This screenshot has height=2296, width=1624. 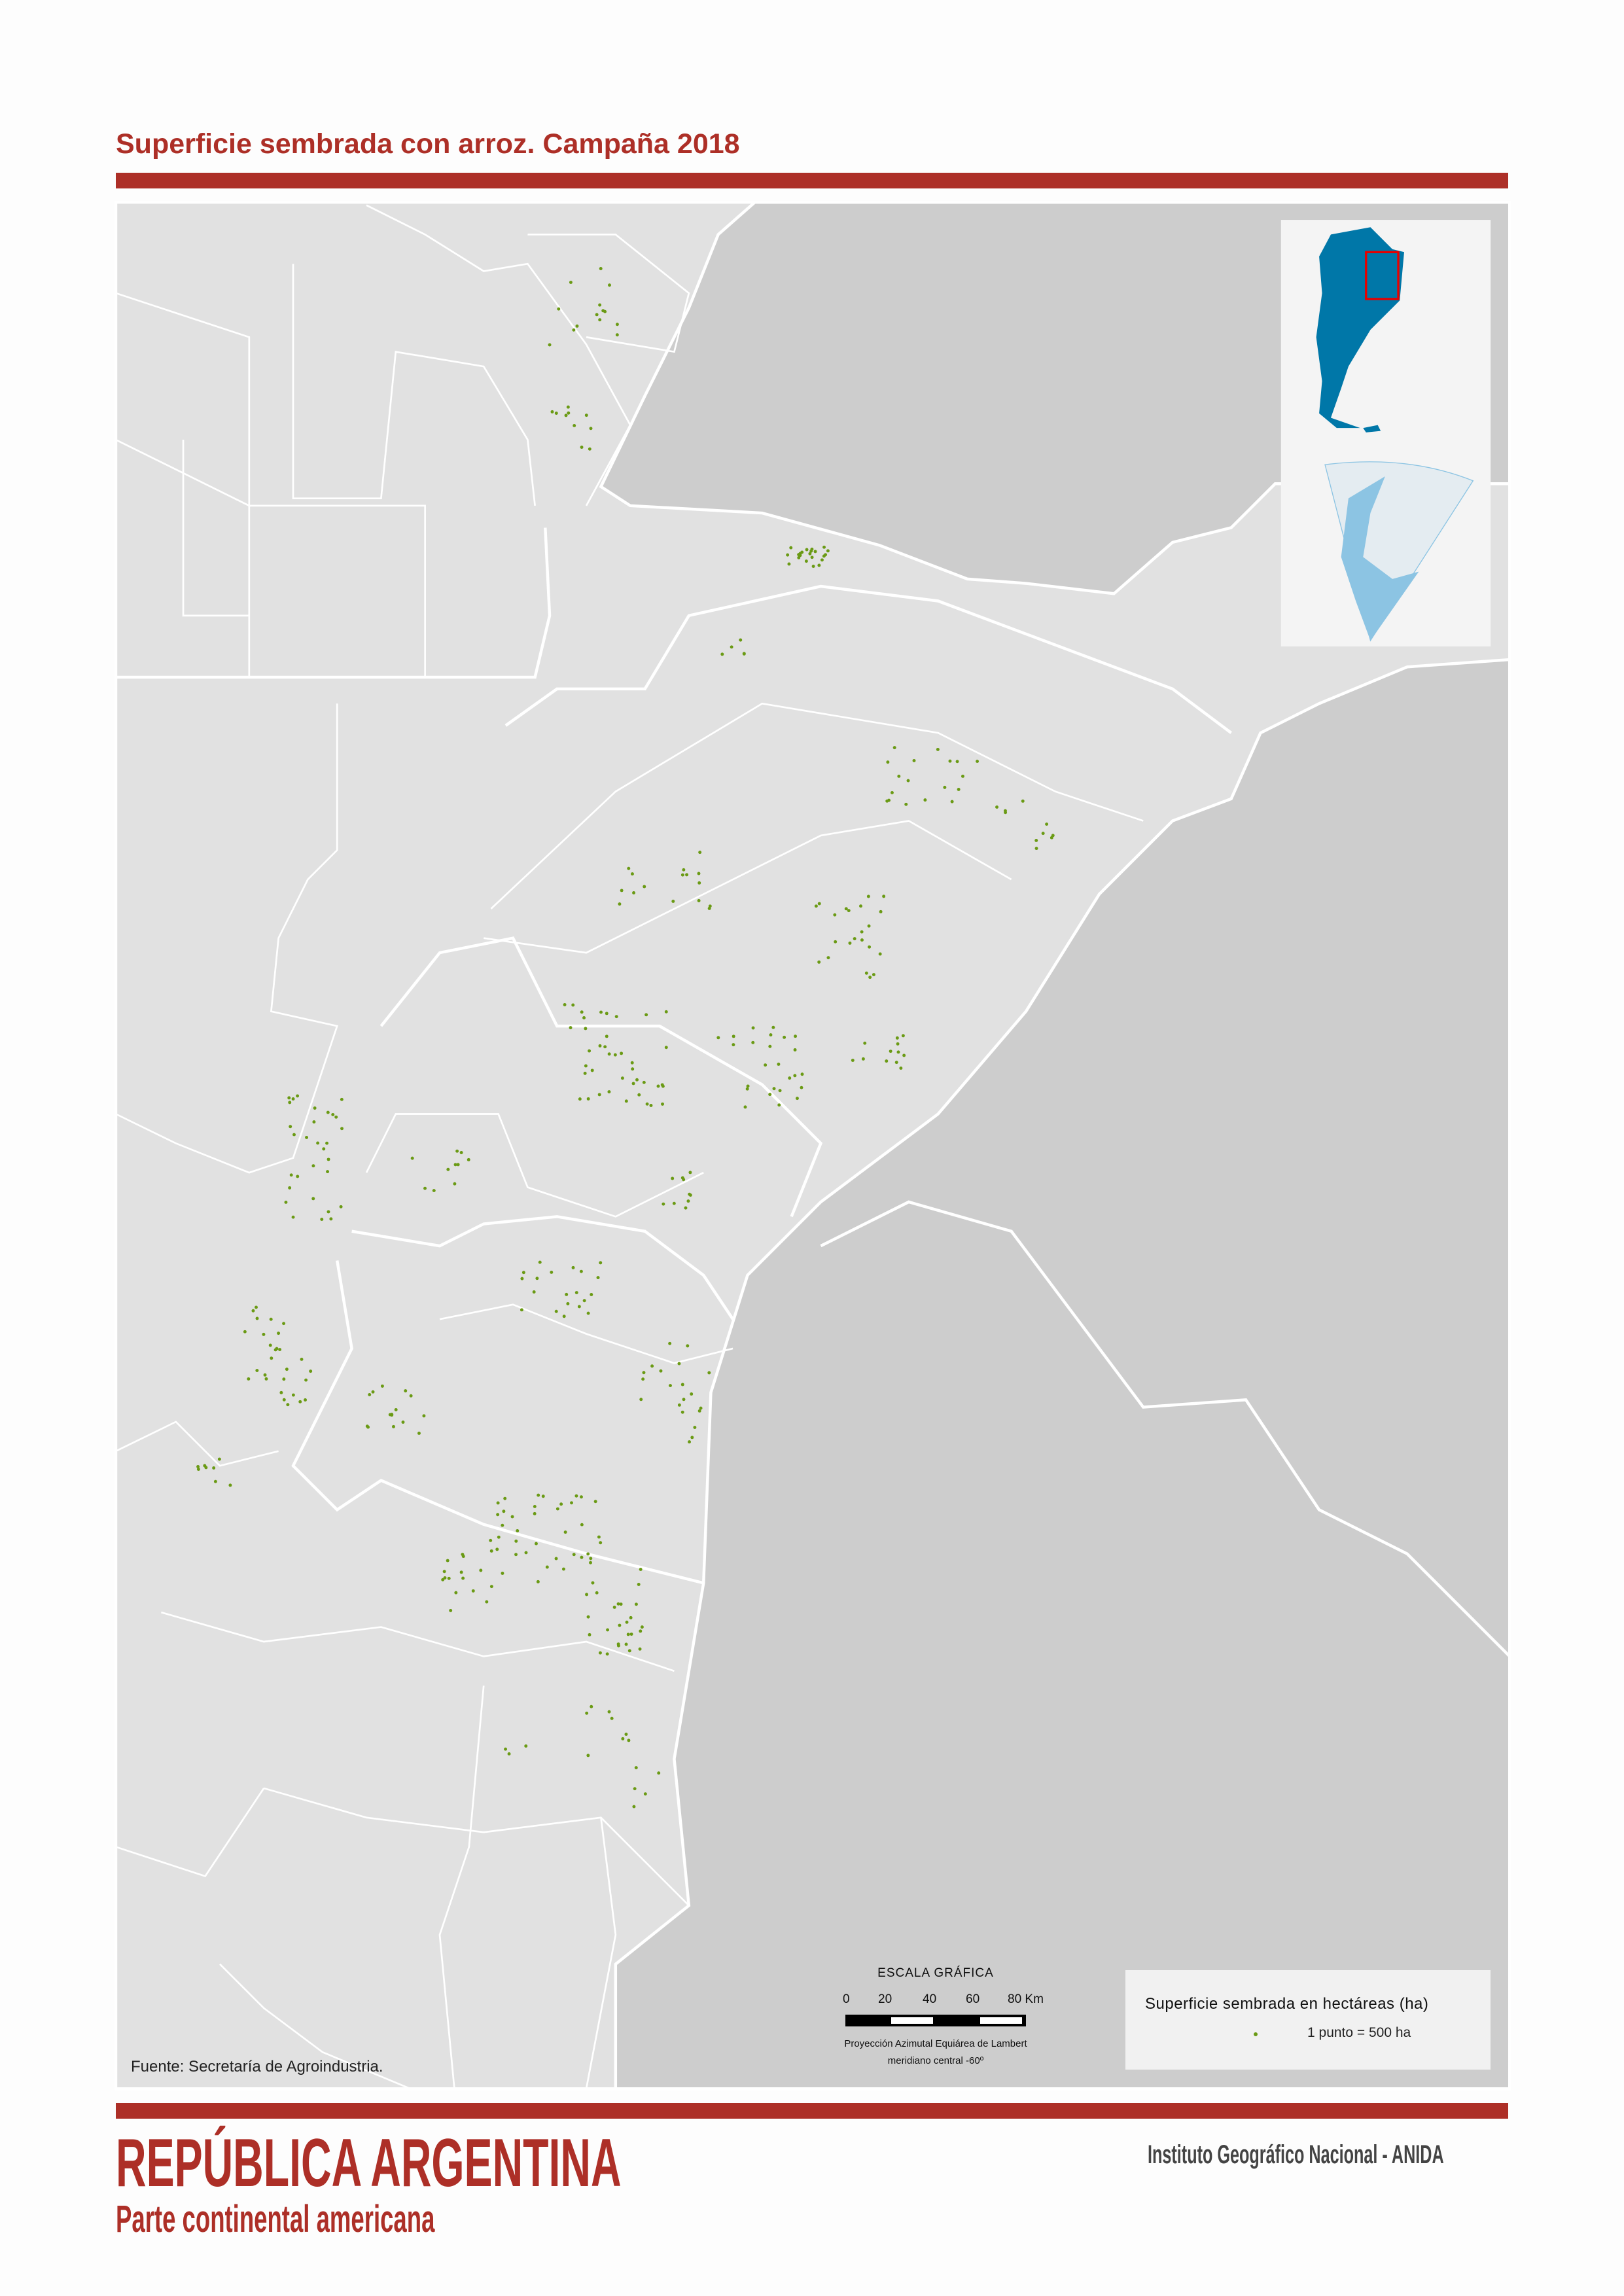 I want to click on scale-title: ESCALA GRÁFICA, so click(x=935, y=1973).